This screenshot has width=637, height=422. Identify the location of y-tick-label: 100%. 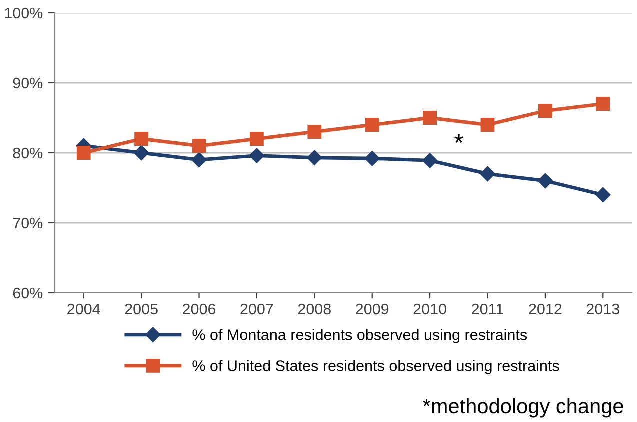
(24, 13).